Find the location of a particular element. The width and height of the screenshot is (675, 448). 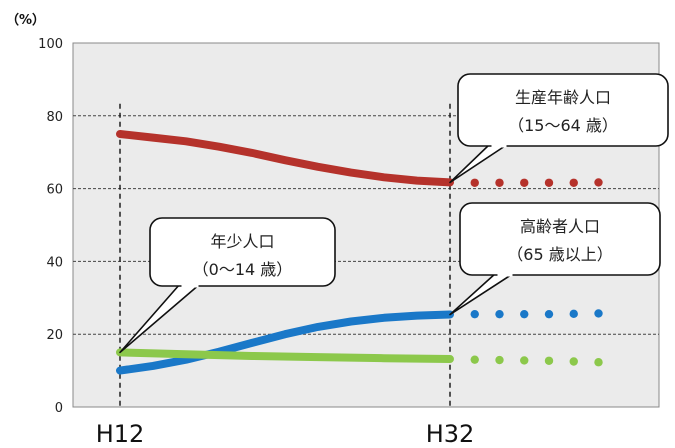

y-tick-label: 100 is located at coordinates (50, 44).